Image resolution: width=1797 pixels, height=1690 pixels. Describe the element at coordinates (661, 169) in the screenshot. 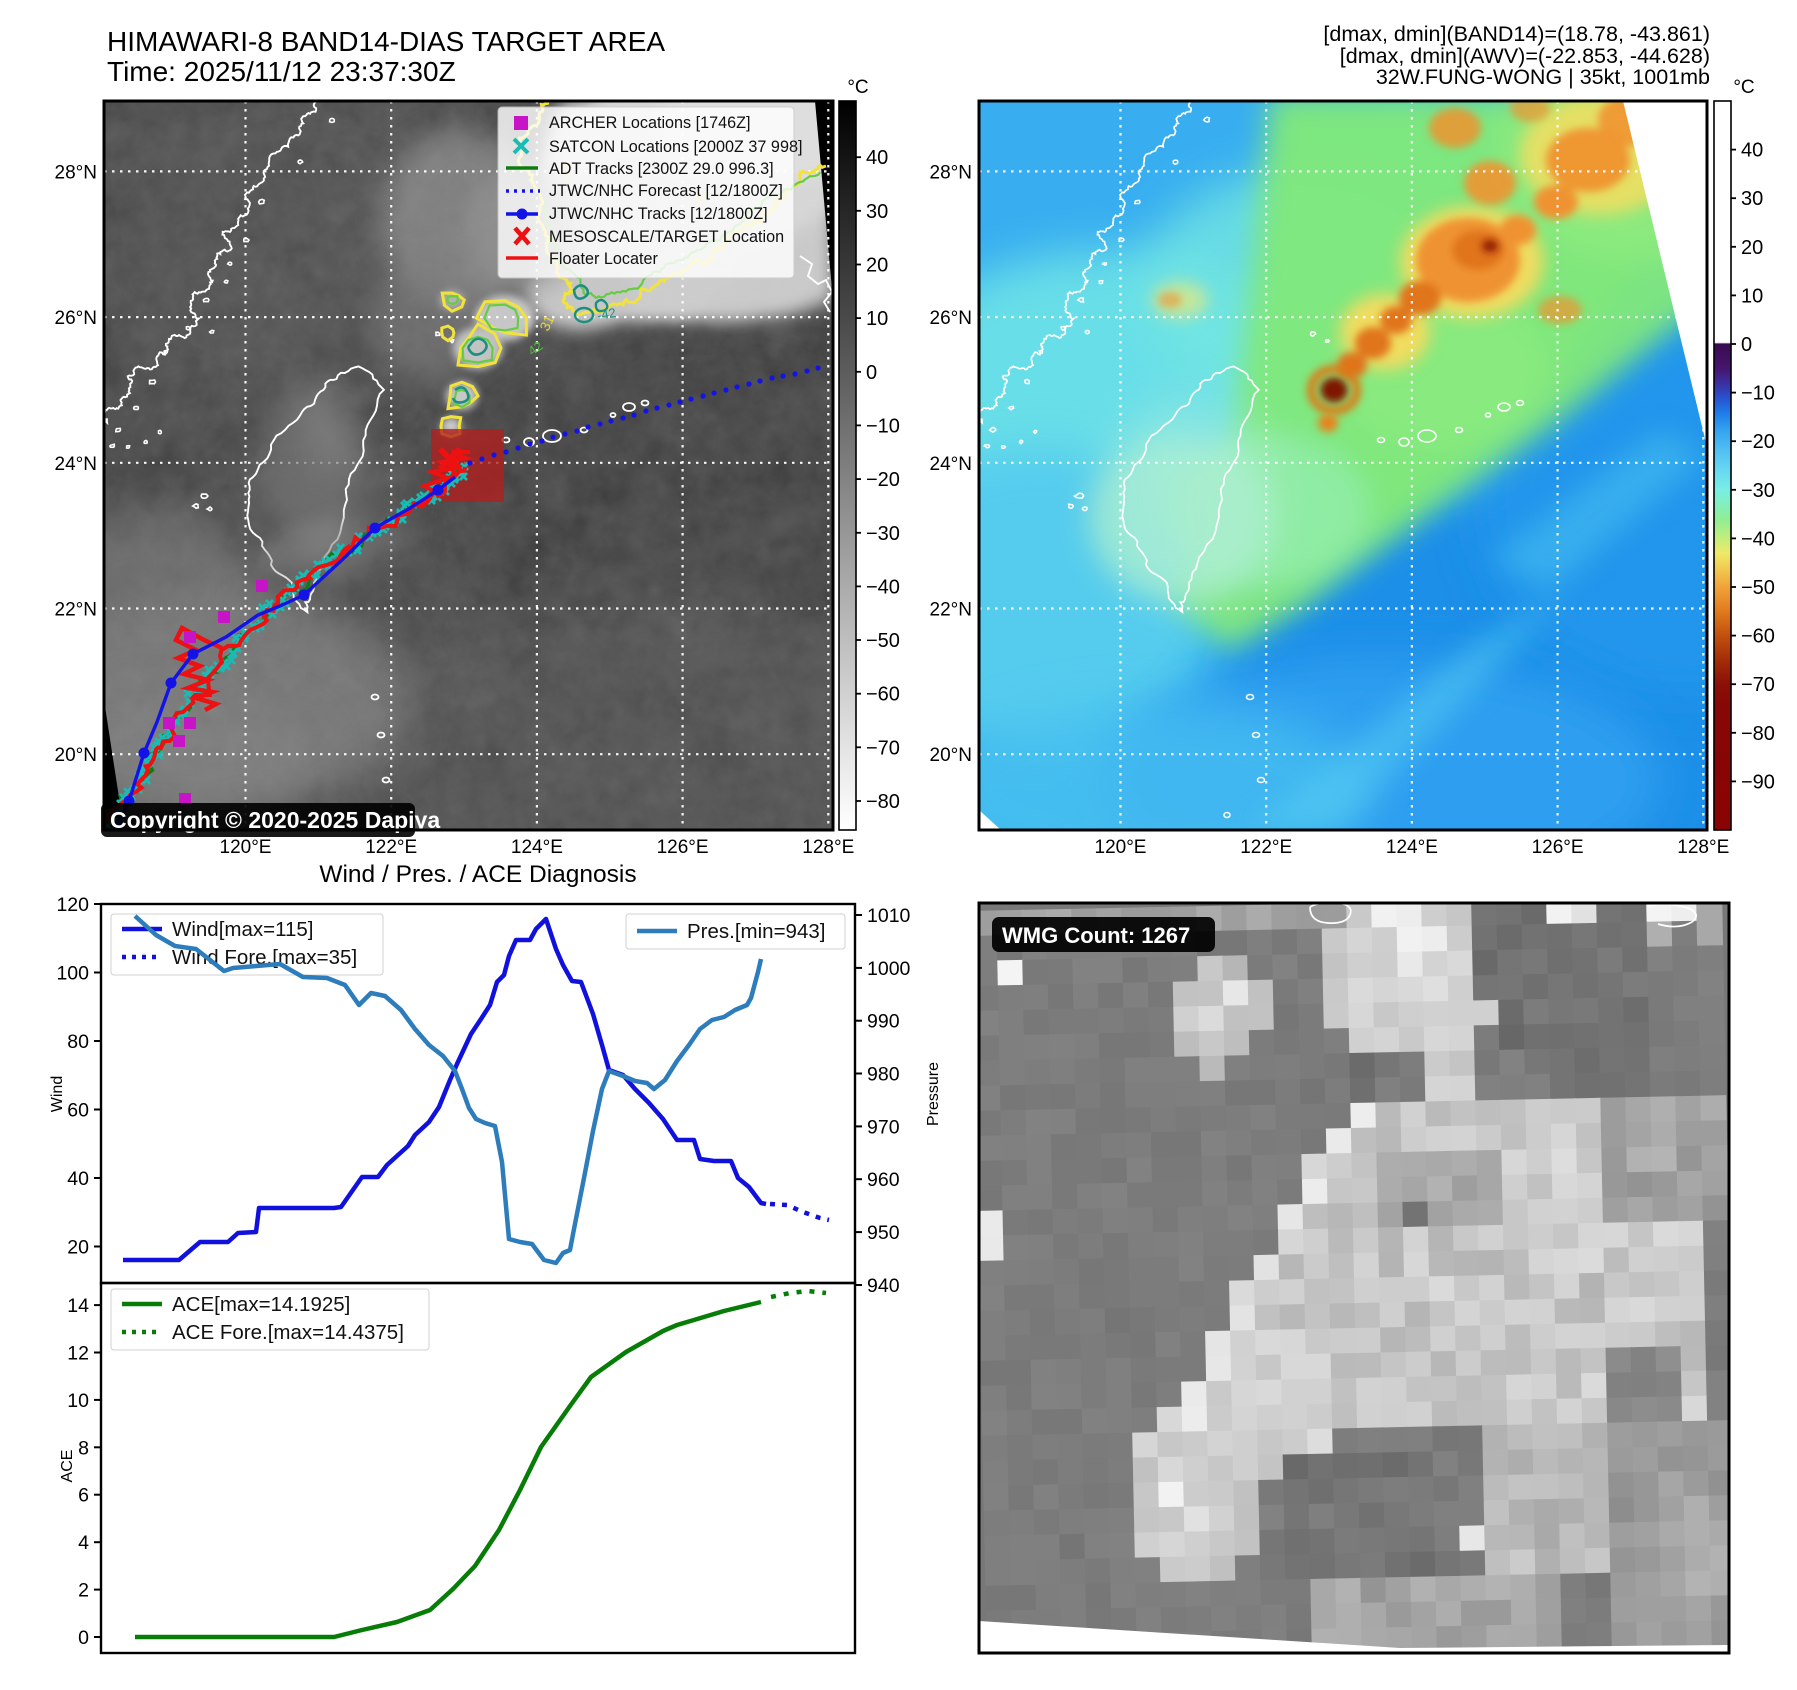

I see `svg-text: ADT Tracks [2300Z 29.0 996.3]` at that location.